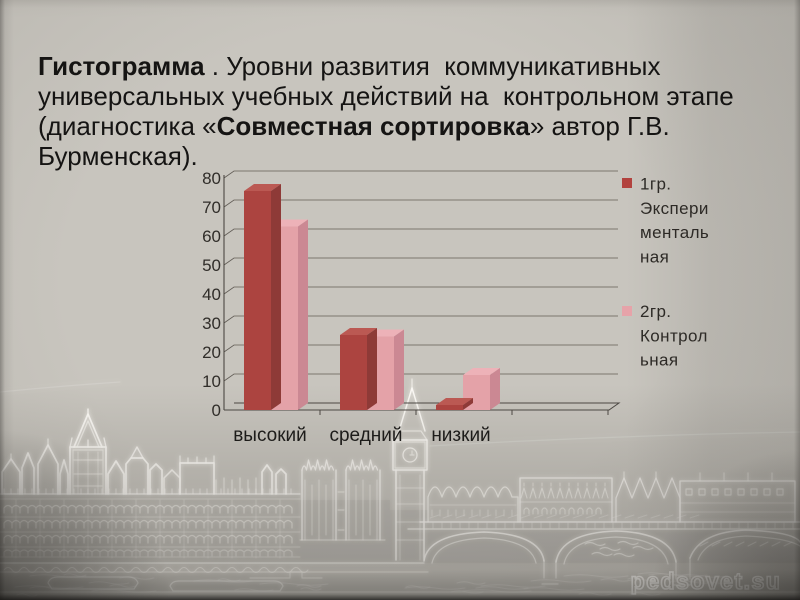  Describe the element at coordinates (365, 435) in the screenshot. I see `svg-text: средний` at that location.